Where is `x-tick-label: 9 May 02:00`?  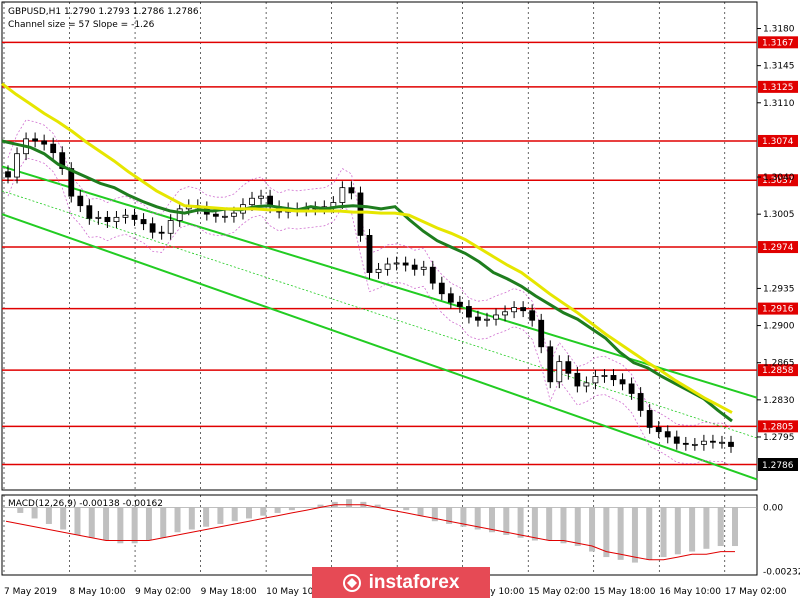
x-tick-label: 9 May 02:00 is located at coordinates (163, 592).